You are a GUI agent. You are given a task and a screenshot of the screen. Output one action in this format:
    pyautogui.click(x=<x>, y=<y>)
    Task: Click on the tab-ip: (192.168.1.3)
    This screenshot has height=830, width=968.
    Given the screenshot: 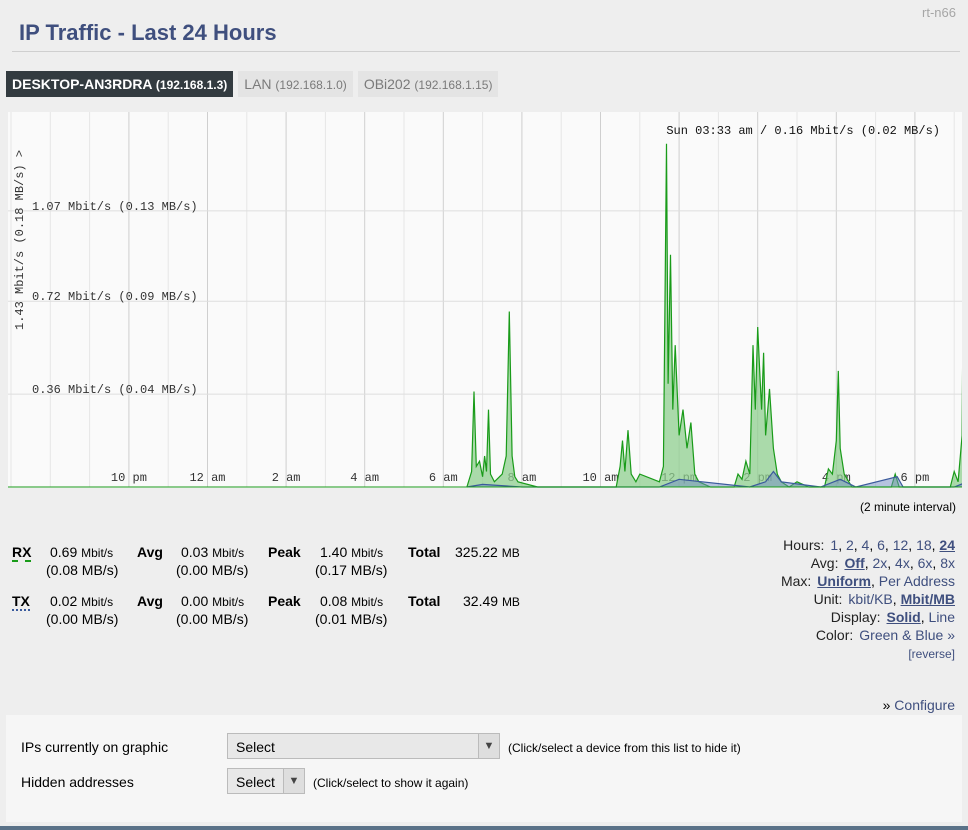 What is the action you would take?
    pyautogui.click(x=191, y=85)
    